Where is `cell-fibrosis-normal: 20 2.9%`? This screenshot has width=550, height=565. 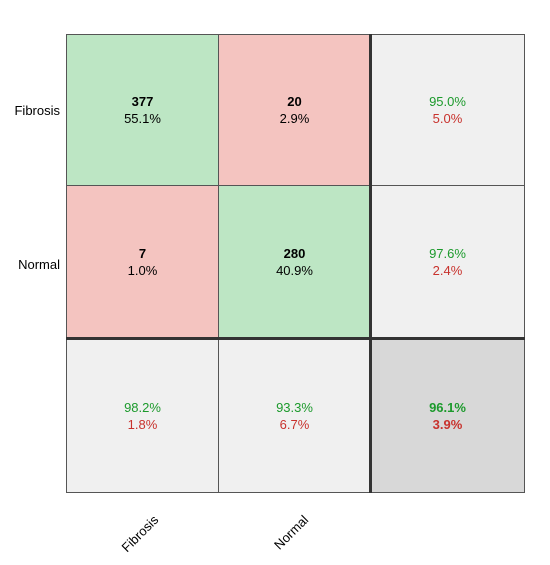
cell-fibrosis-normal: 20 2.9% is located at coordinates (294, 110).